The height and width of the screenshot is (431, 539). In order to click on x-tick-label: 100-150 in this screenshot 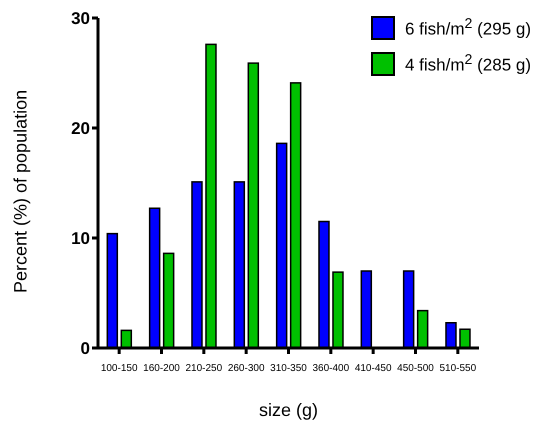, I will do `click(119, 368)`.